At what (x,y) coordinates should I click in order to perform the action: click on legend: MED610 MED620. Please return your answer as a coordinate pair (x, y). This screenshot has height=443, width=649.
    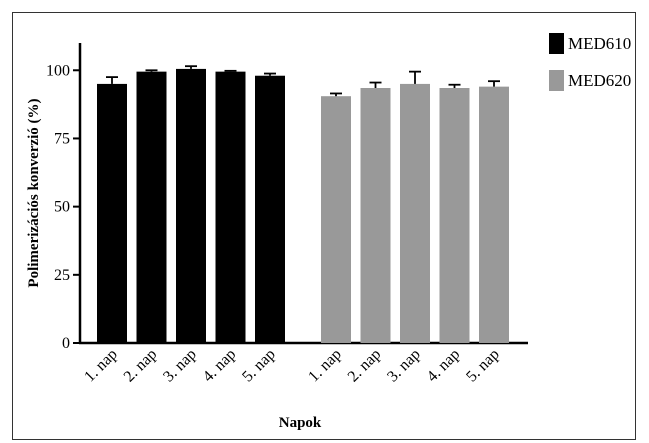
    Looking at the image, I should click on (590, 62).